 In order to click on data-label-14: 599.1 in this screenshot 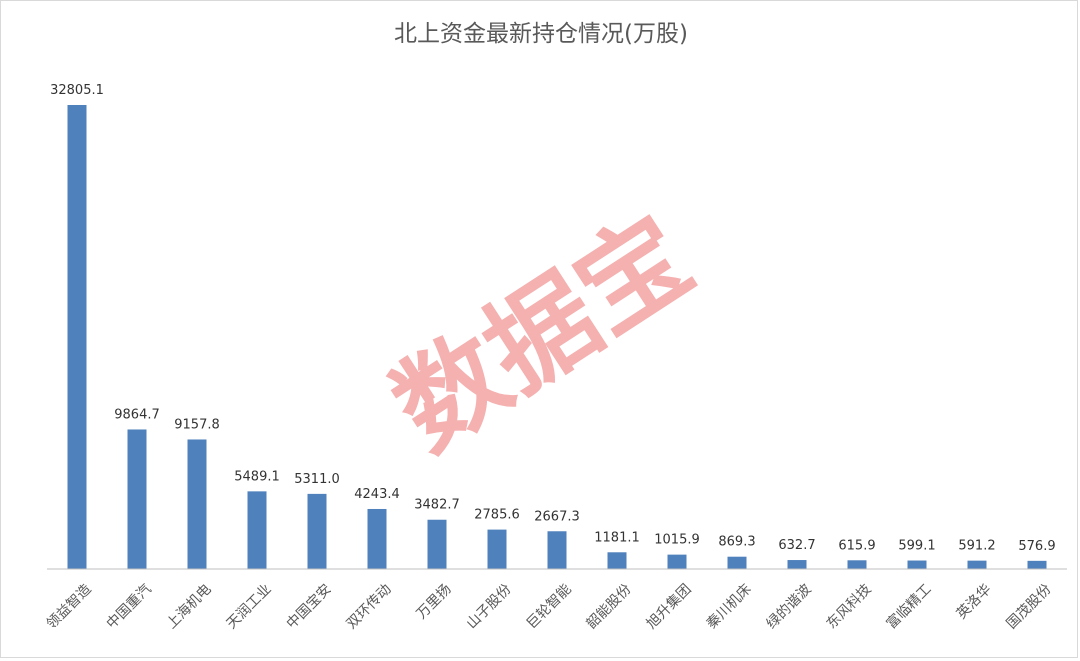, I will do `click(916, 546)`.